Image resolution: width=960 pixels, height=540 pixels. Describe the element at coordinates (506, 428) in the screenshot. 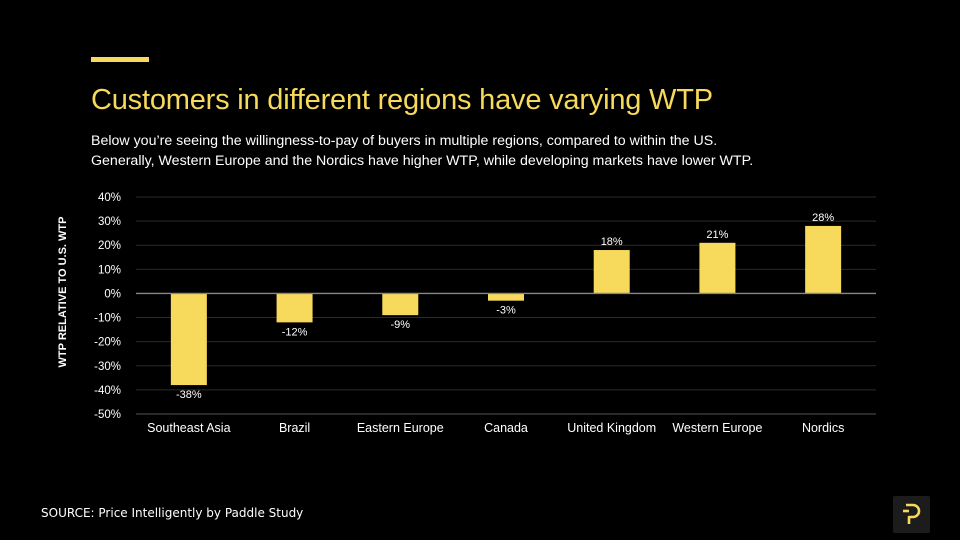

I see `x-tick-label: Canada` at that location.